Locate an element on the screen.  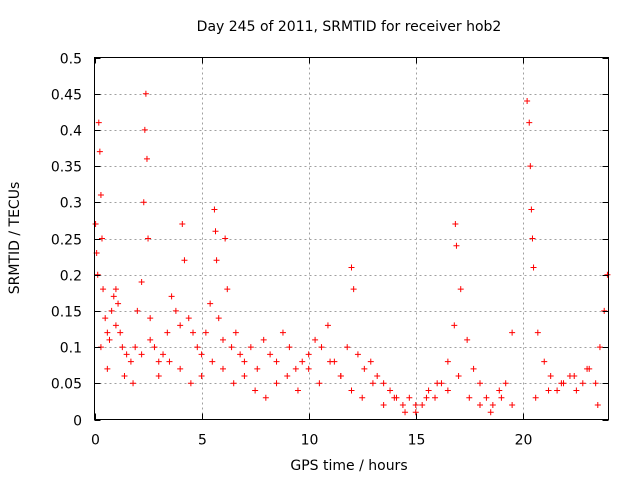
y-tick-label: 0.25 is located at coordinates (66, 241).